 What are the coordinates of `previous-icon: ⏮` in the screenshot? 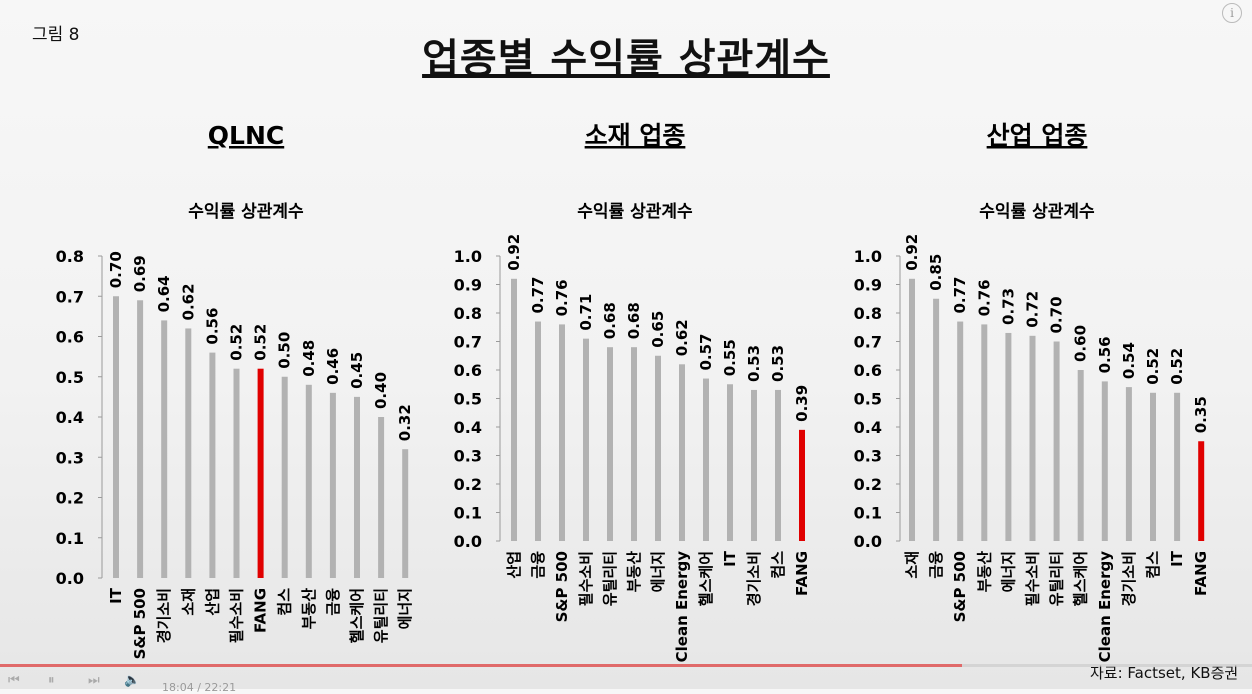 It's located at (14, 680).